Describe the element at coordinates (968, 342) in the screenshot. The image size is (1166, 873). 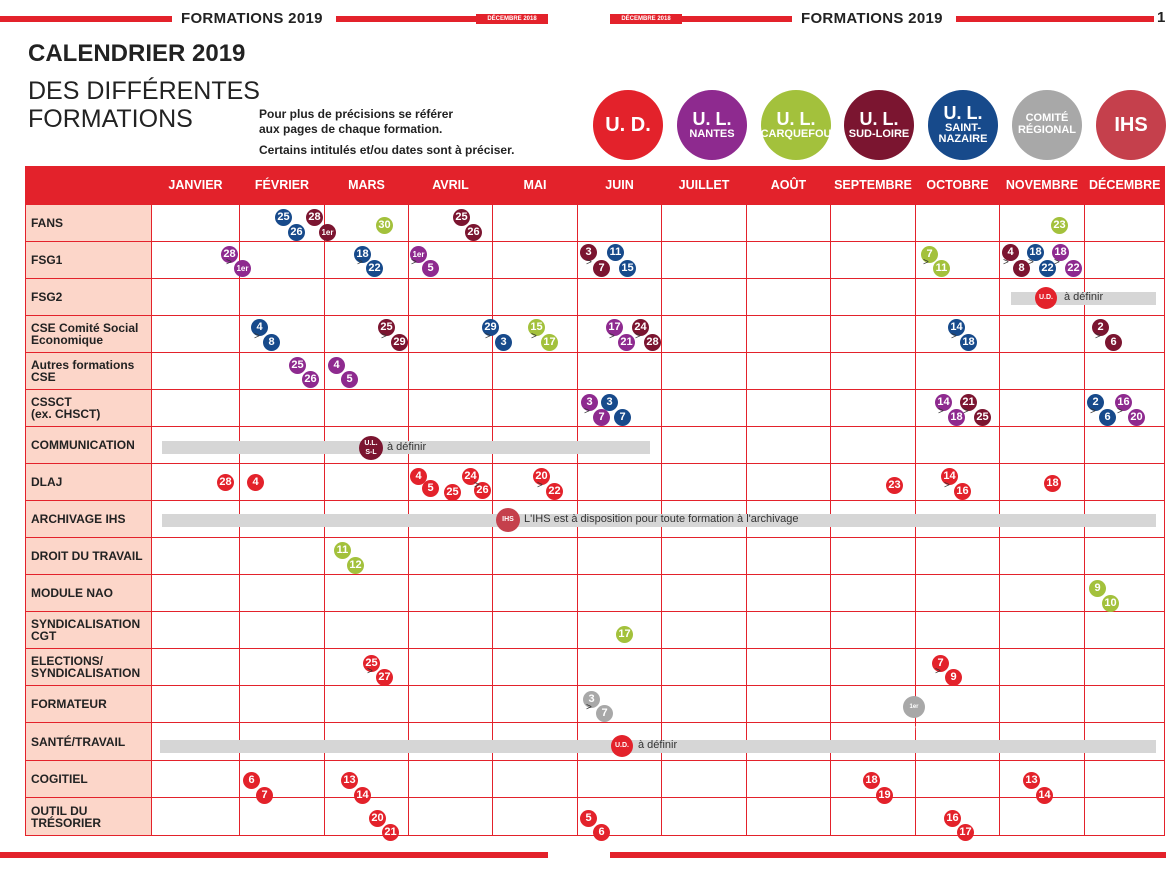
I see `date-marker: 18` at that location.